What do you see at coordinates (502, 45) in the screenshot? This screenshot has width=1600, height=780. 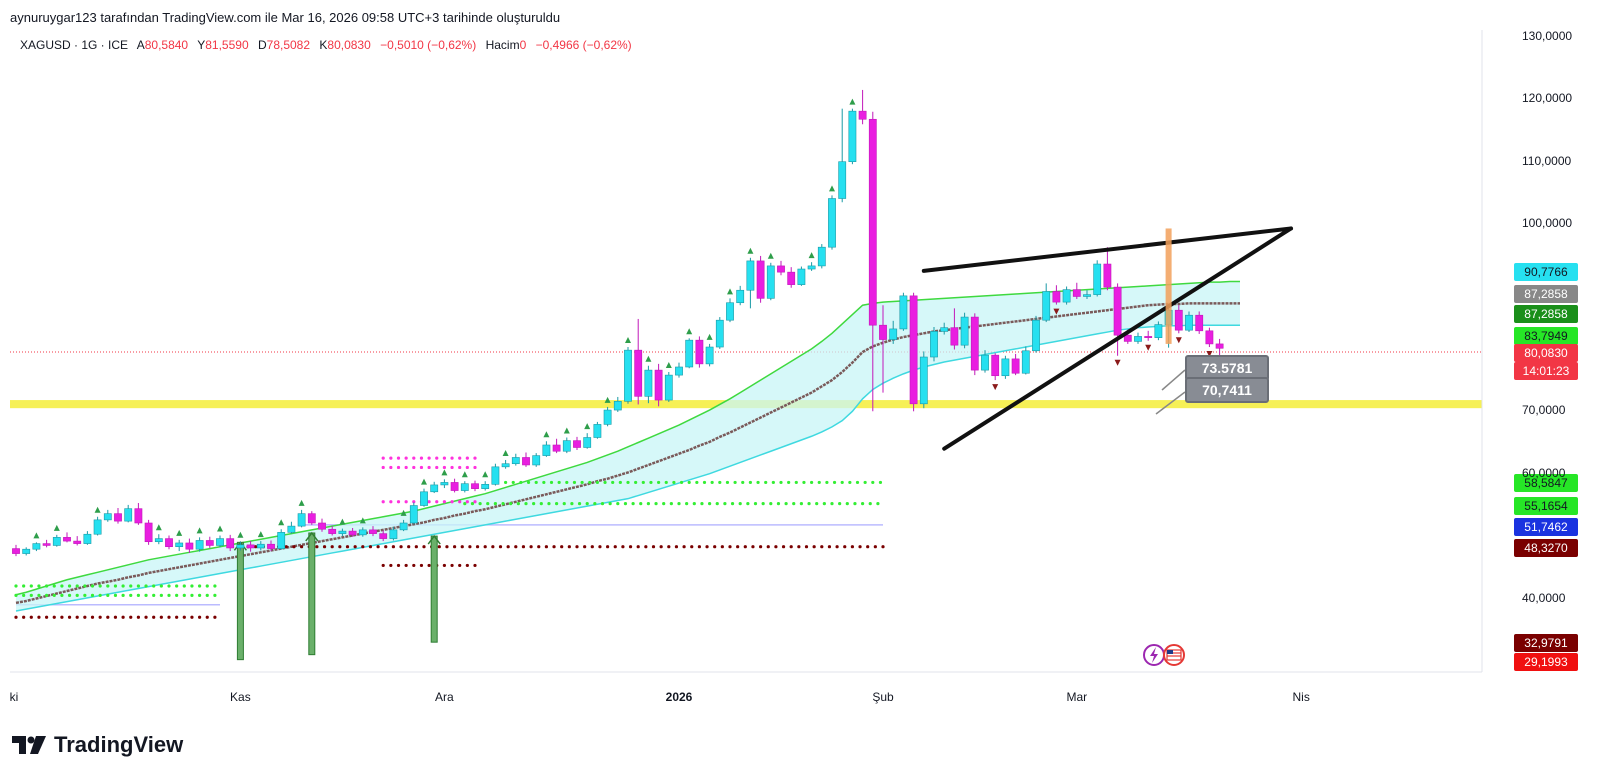 I see `volume-label: Hacim` at bounding box center [502, 45].